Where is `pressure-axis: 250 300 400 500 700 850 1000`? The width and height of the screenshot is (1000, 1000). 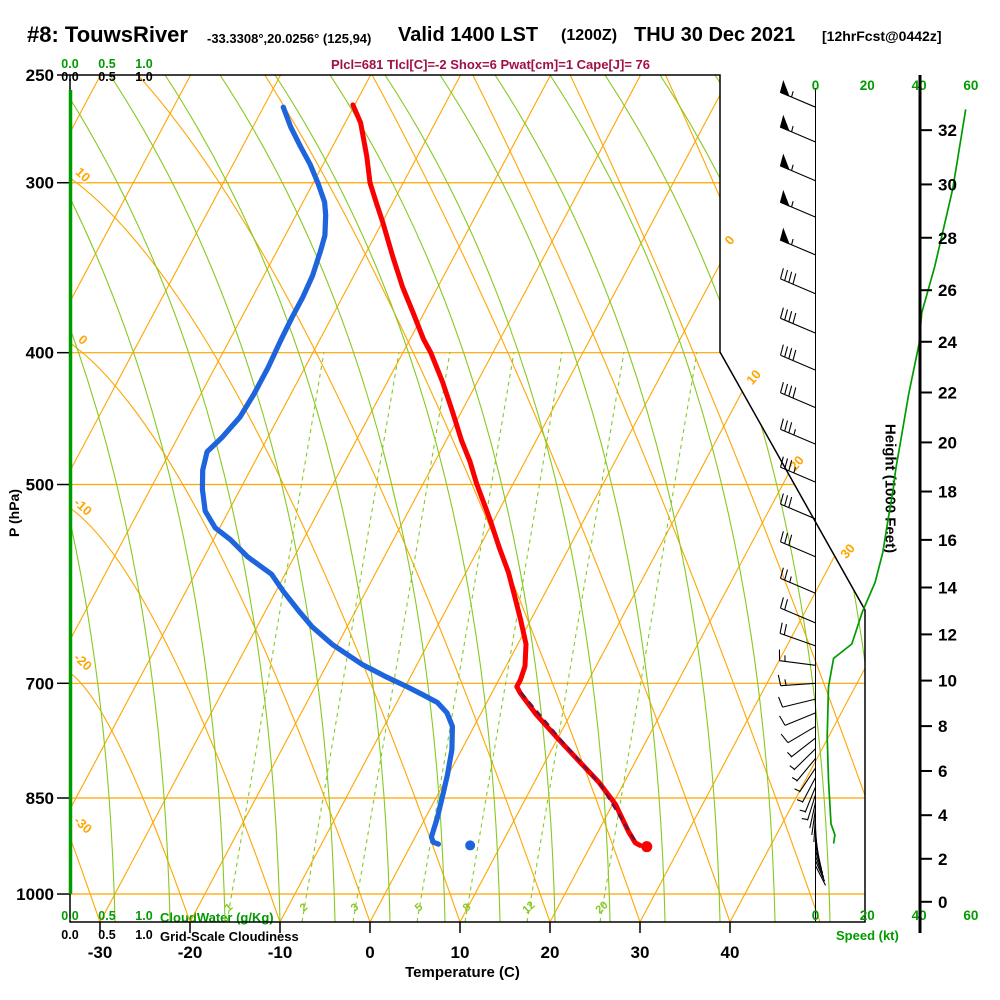
pressure-axis: 250 300 400 500 700 850 1000 is located at coordinates (43, 485).